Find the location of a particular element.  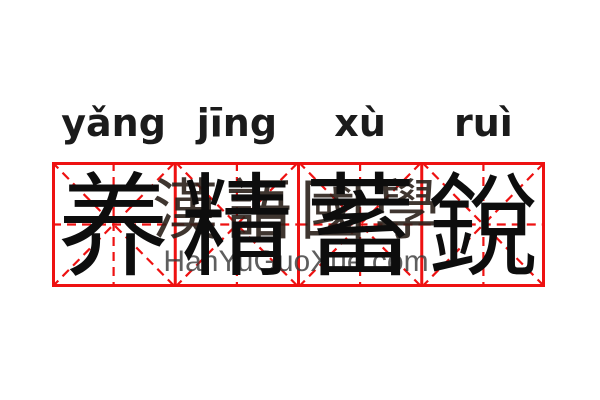

hanzi-character: 精 is located at coordinates (236, 228).